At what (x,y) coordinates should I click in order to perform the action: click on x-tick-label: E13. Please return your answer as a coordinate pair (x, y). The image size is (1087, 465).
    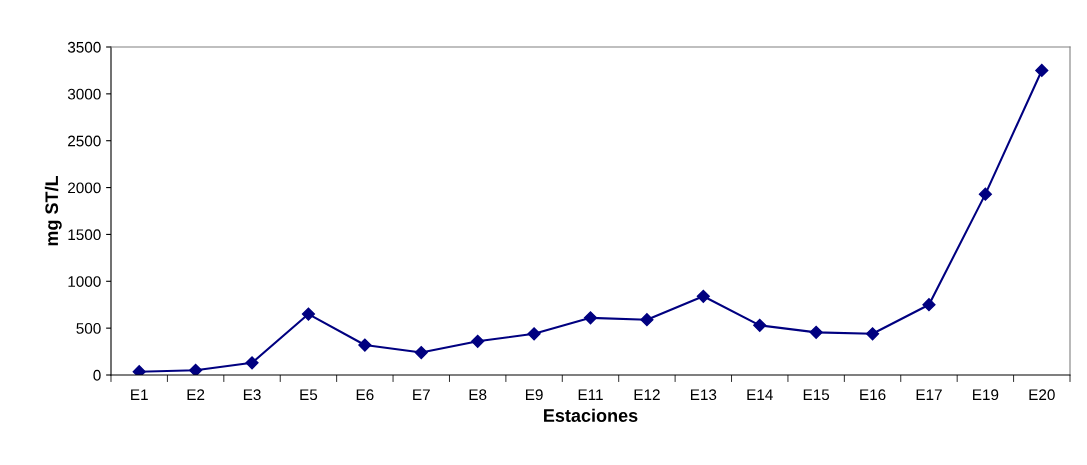
    Looking at the image, I should click on (703, 395).